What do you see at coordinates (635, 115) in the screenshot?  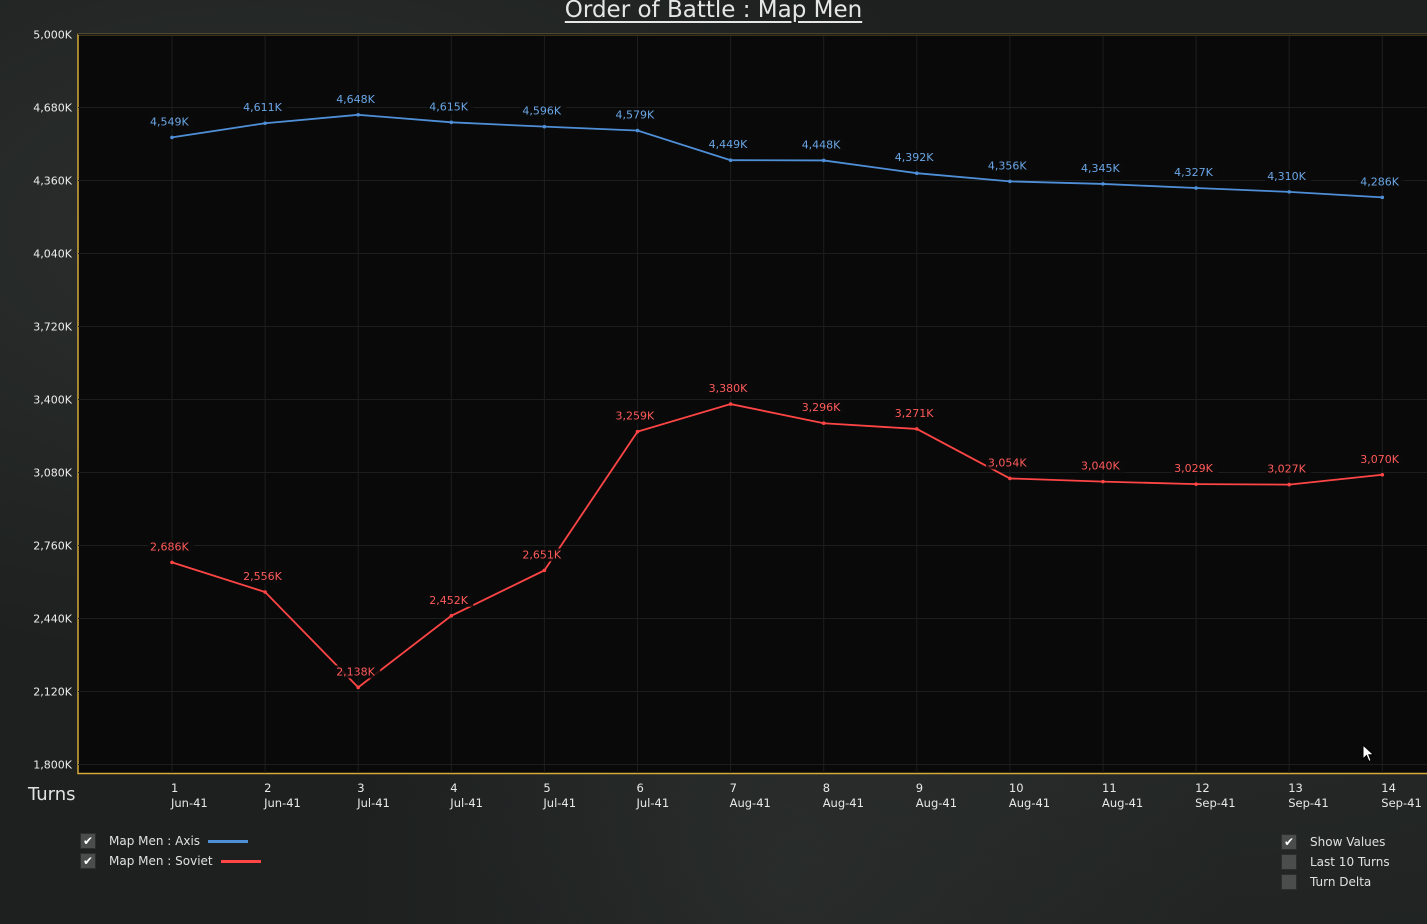 I see `data-label: 4,579K` at bounding box center [635, 115].